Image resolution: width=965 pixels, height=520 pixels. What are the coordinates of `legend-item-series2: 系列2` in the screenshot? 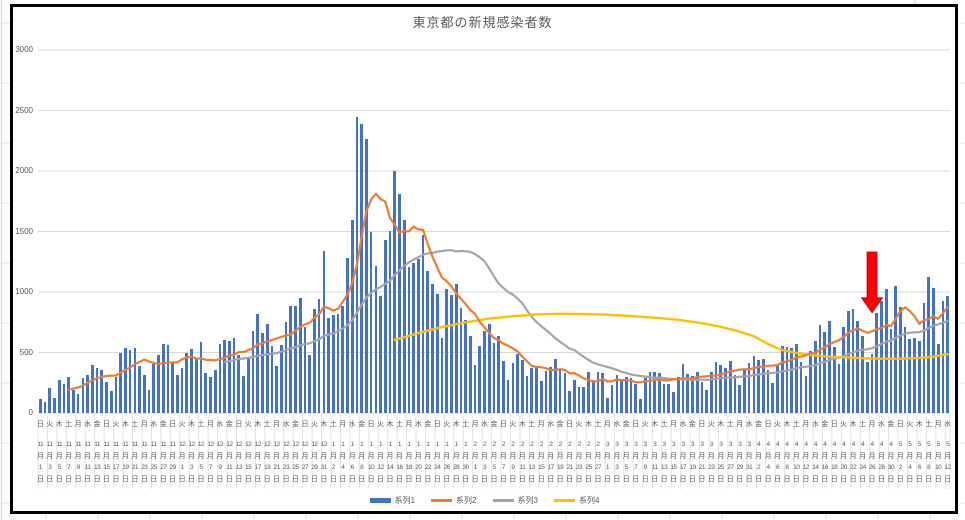 It's located at (454, 500).